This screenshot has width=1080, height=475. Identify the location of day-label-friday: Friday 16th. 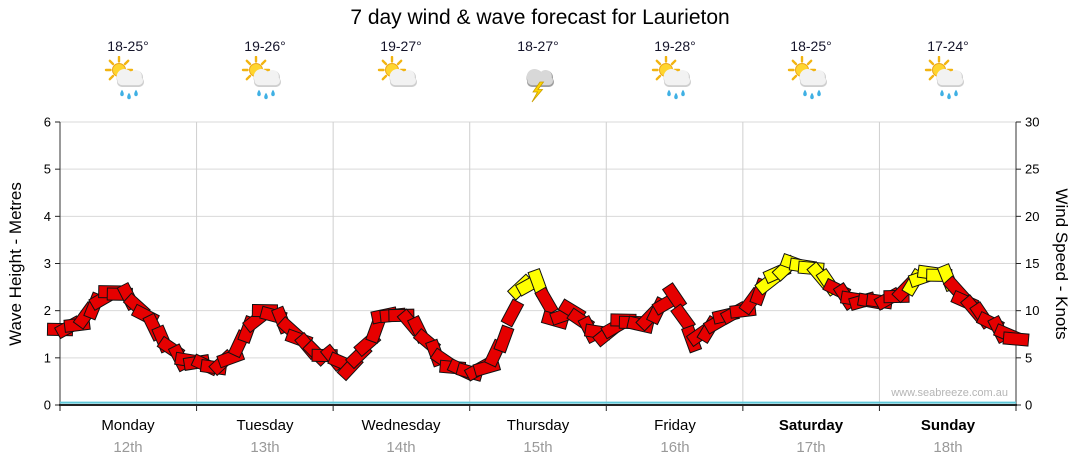
(675, 436).